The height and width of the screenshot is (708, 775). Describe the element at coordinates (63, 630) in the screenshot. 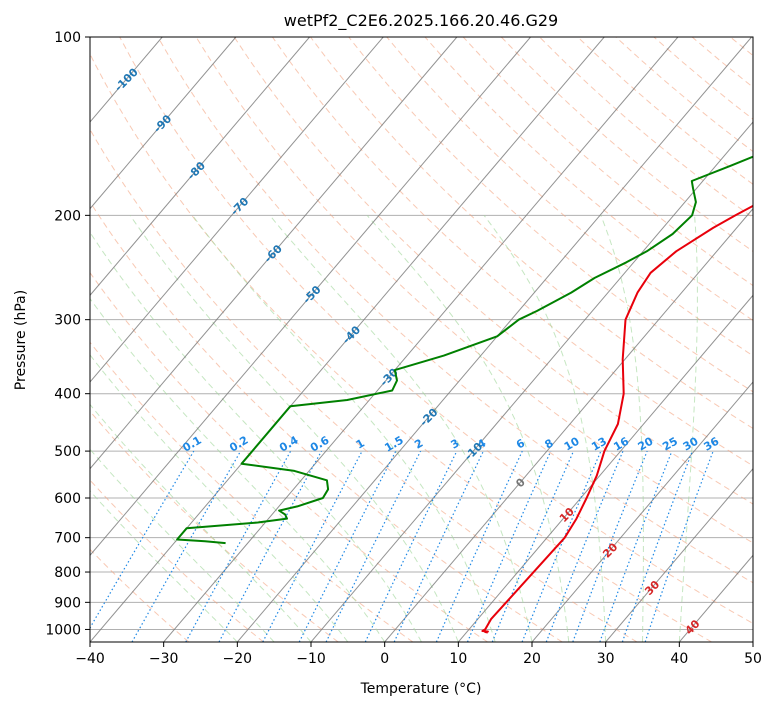

I see `y-tick-label: 1000` at that location.